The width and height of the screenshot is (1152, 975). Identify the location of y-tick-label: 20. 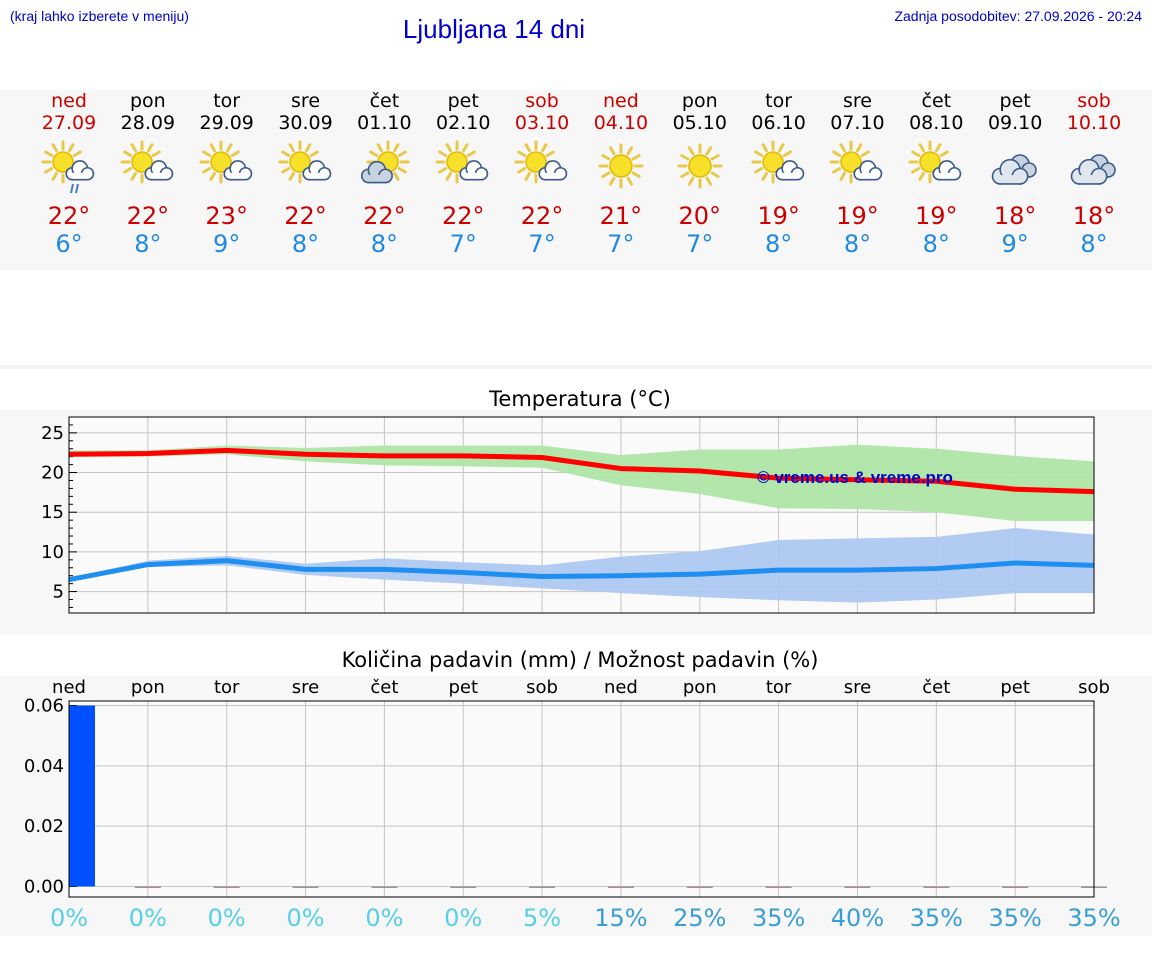
(52, 473).